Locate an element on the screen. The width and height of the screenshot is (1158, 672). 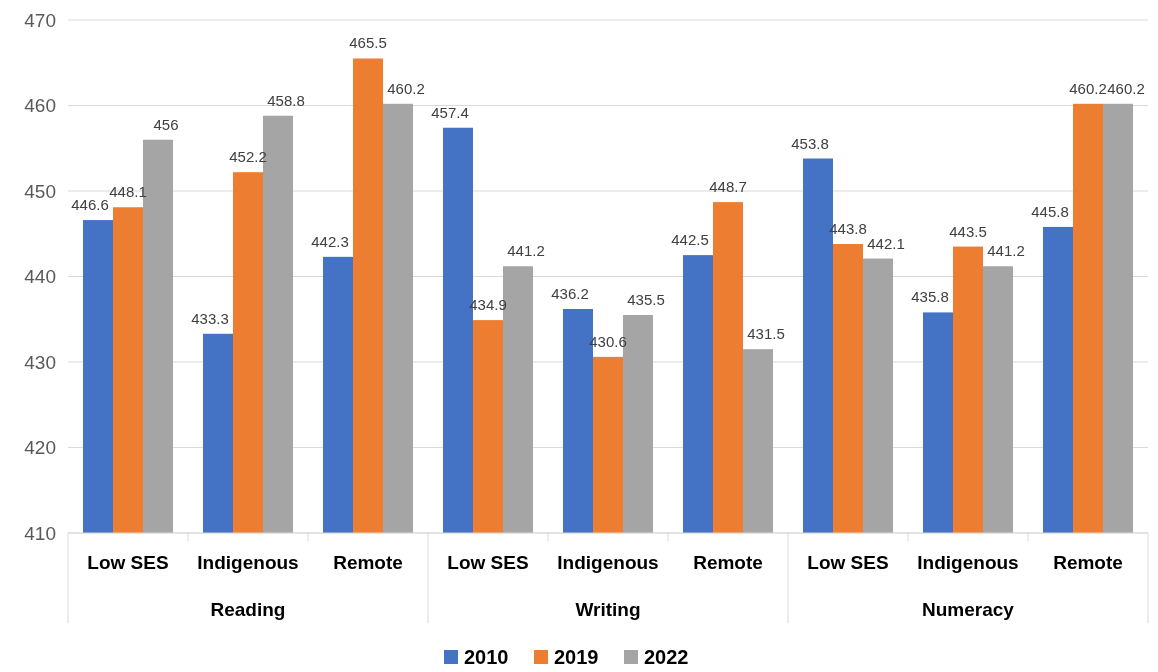
data-label: 442.3 is located at coordinates (330, 241).